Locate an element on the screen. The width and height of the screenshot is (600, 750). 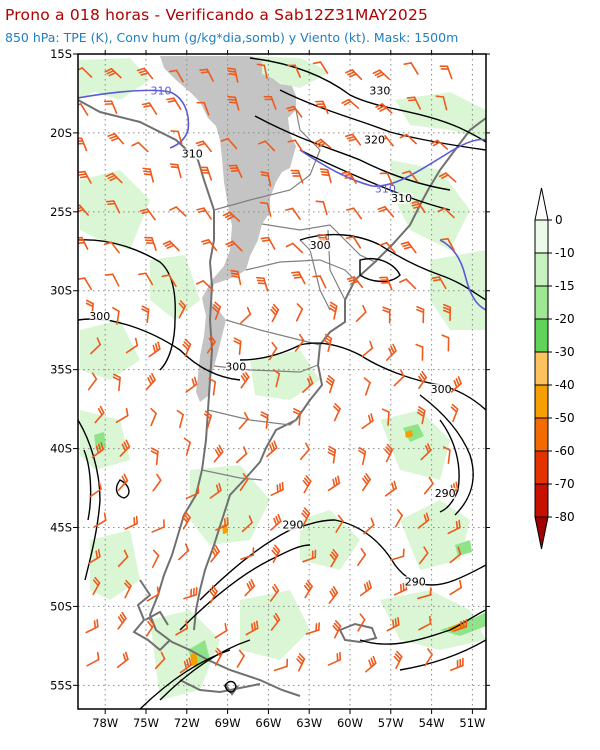
lon-tick-label: 57W is located at coordinates (391, 723).